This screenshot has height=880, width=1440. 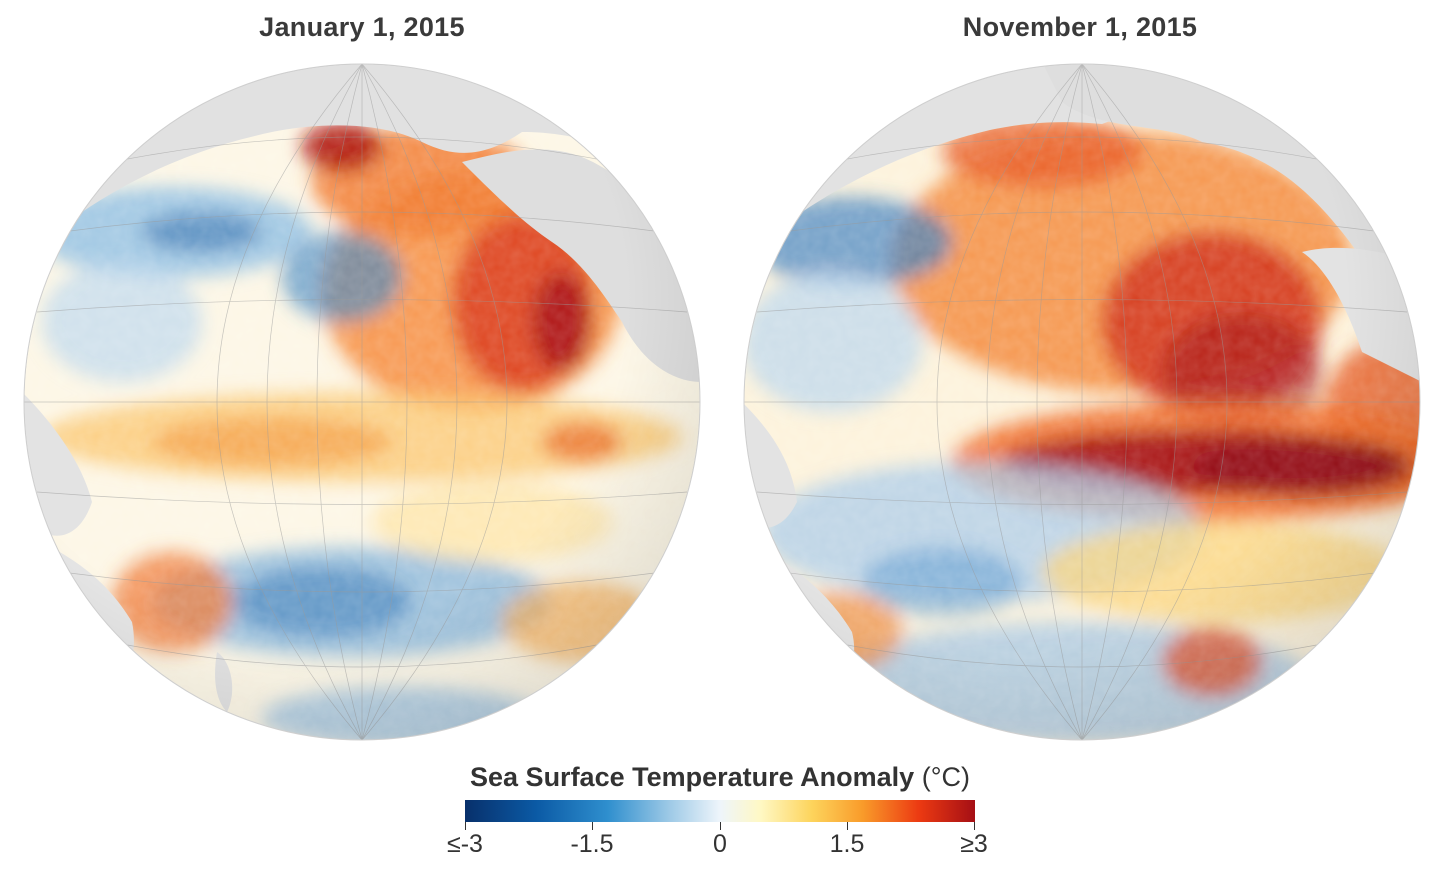 I want to click on map-title-right: November 1, 2015, so click(x=1080, y=27).